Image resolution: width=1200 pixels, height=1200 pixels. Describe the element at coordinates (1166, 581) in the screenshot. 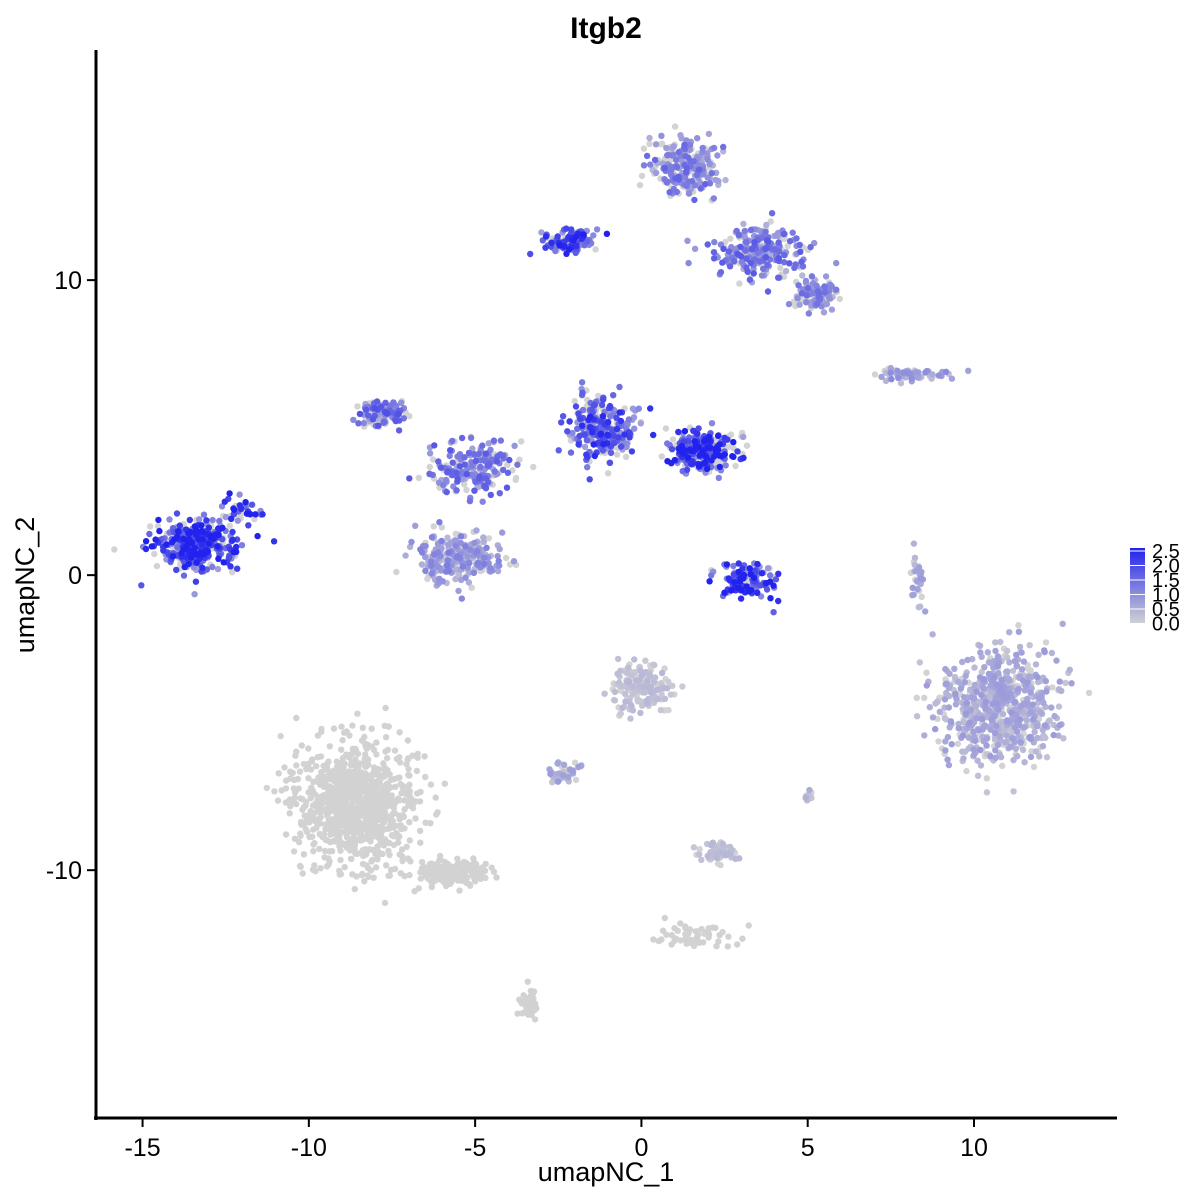

I see `legend-tick-label: 1.5` at that location.